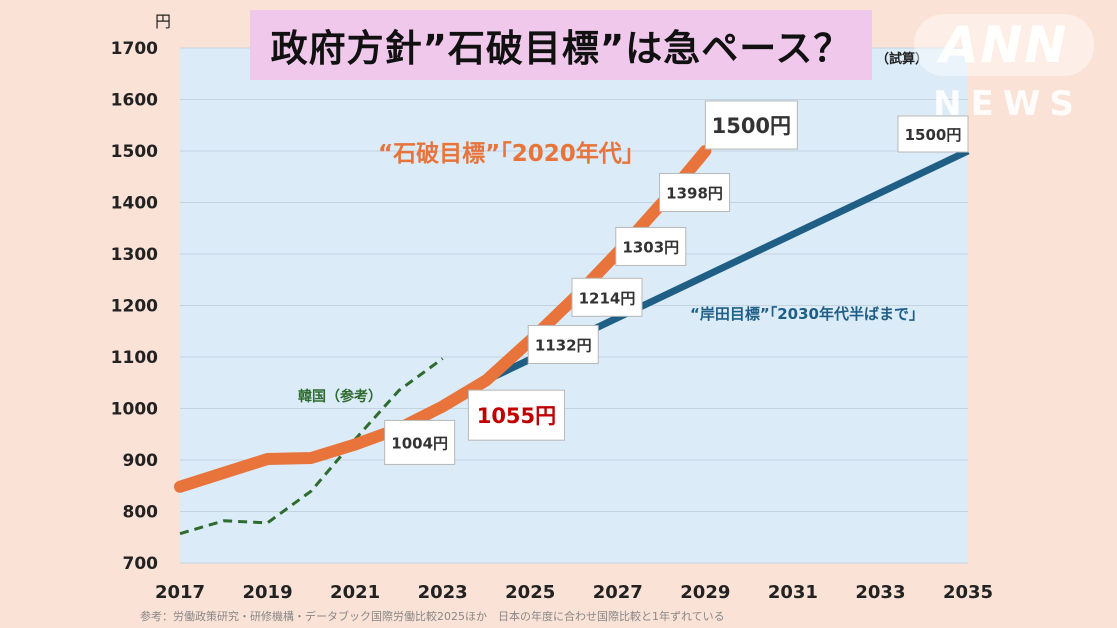 Image resolution: width=1117 pixels, height=628 pixels. What do you see at coordinates (134, 358) in the screenshot?
I see `y-tick-label: 1100` at bounding box center [134, 358].